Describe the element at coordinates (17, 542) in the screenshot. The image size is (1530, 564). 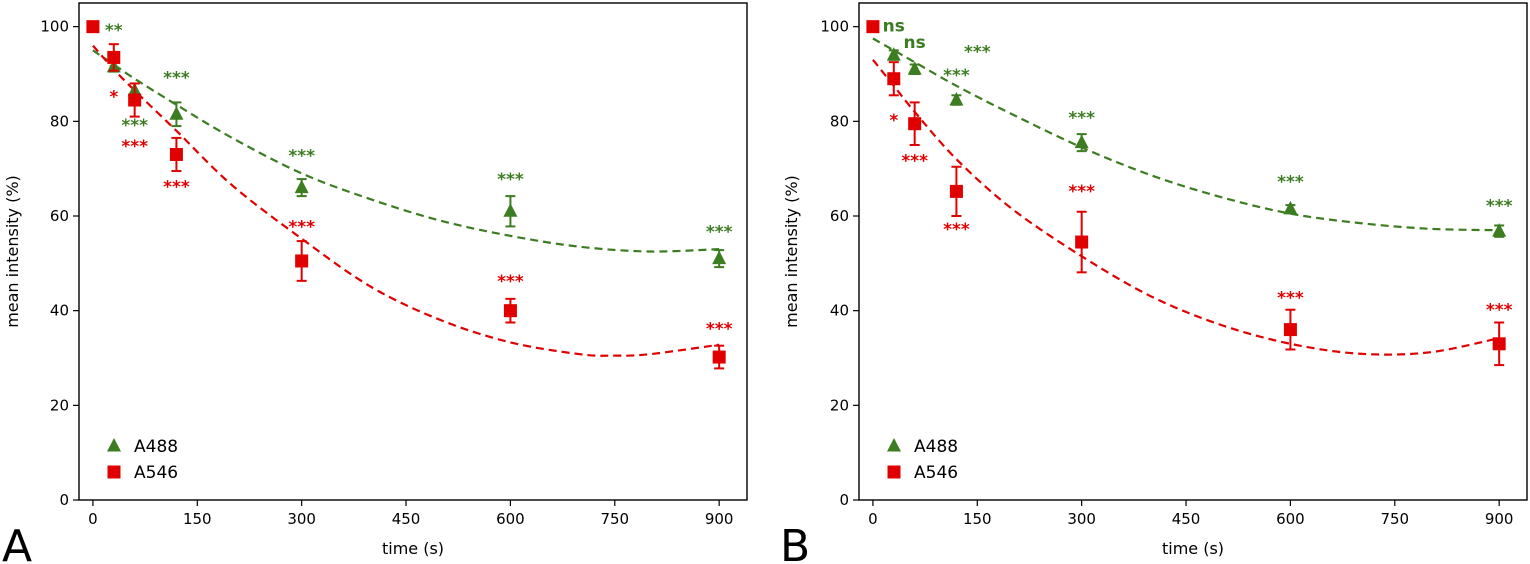
I see `panel-letter-a: A` at that location.